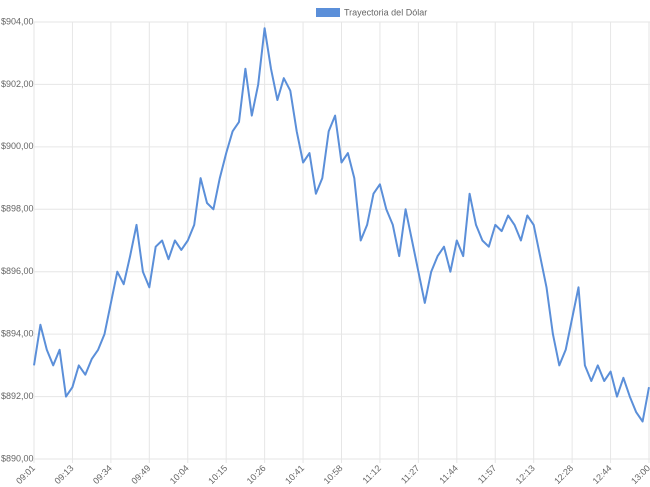 The image size is (650, 487). I want to click on x-tick-label: 12:44, so click(602, 474).